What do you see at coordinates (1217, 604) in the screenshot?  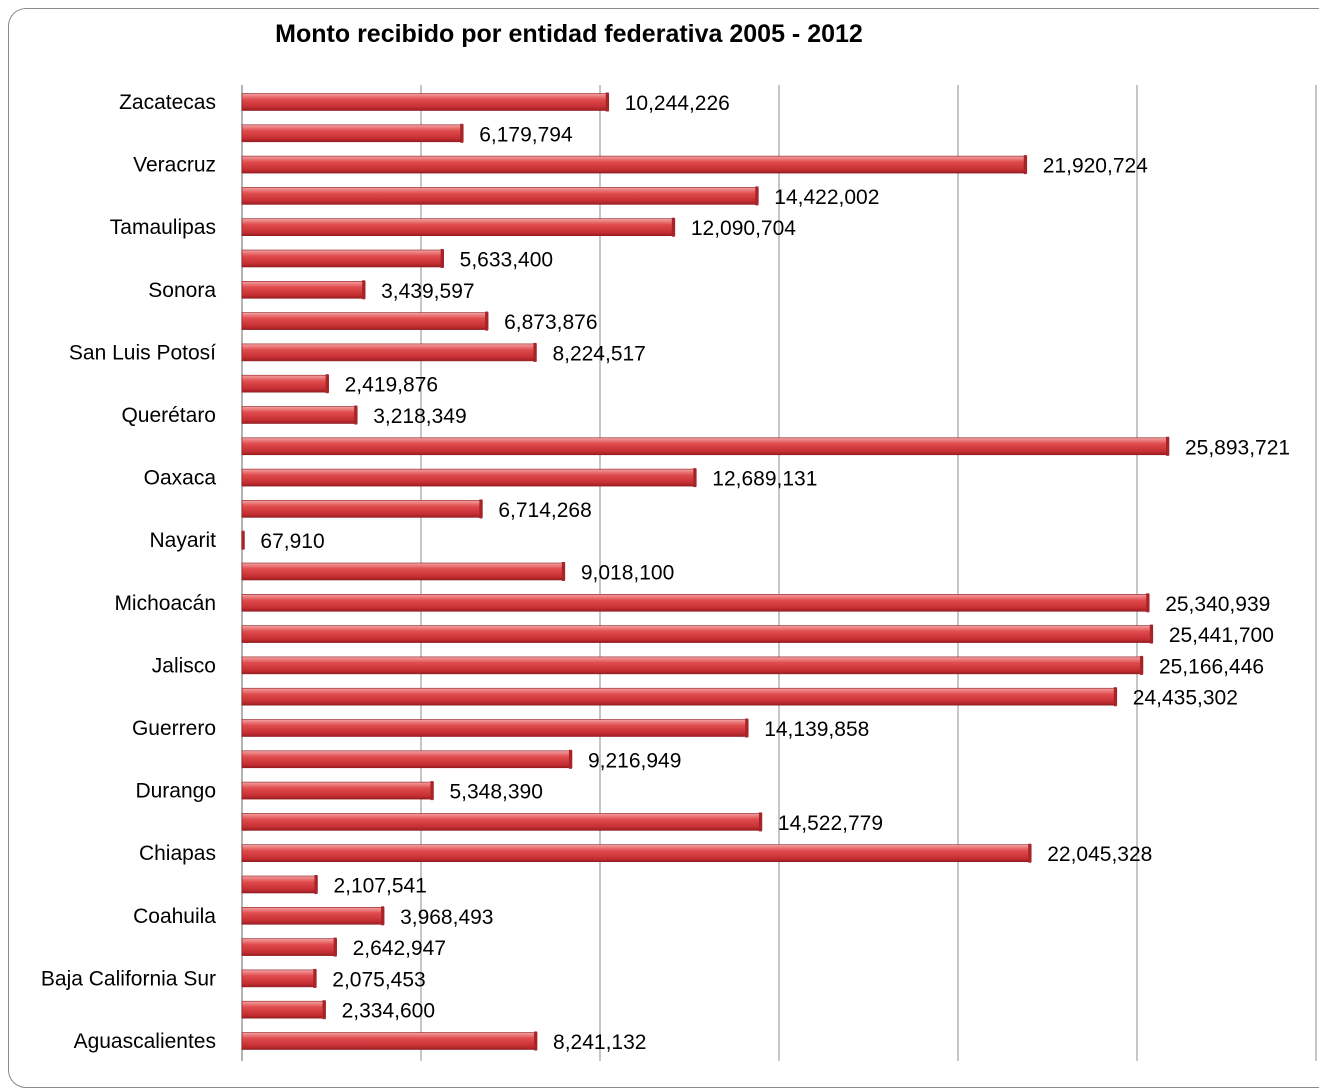 I see `value-label: 25,340,939` at bounding box center [1217, 604].